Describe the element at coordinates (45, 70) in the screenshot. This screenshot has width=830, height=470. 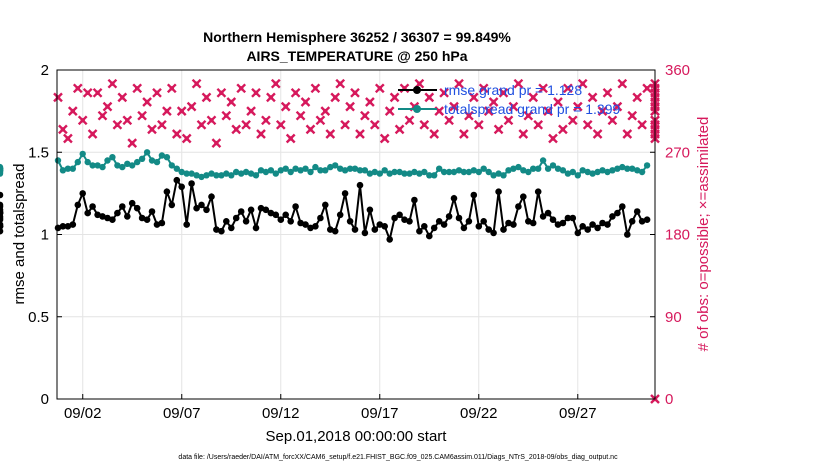
I see `y-left-tick-label: 2` at that location.